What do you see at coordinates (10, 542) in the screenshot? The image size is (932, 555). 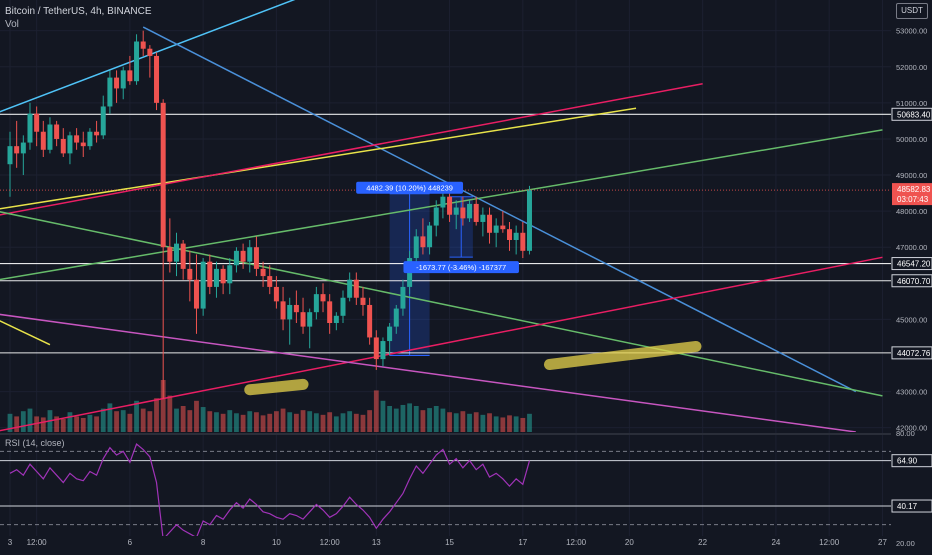 I see `x-axis-tick-label: 3` at bounding box center [10, 542].